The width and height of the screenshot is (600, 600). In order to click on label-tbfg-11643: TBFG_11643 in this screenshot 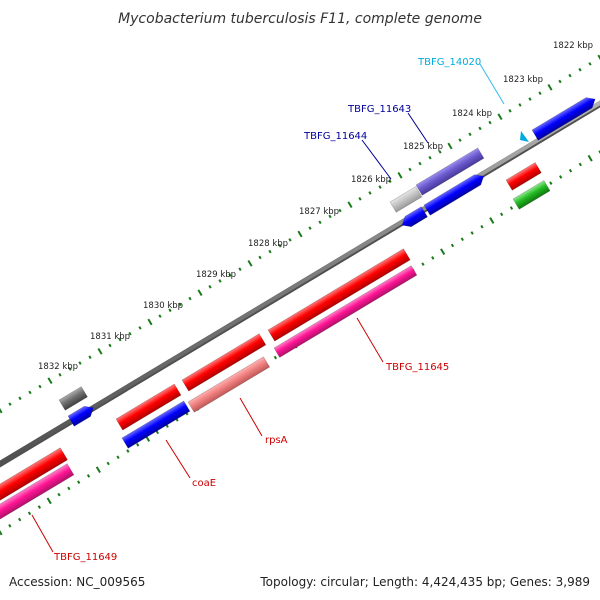, I will do `click(379, 109)`.